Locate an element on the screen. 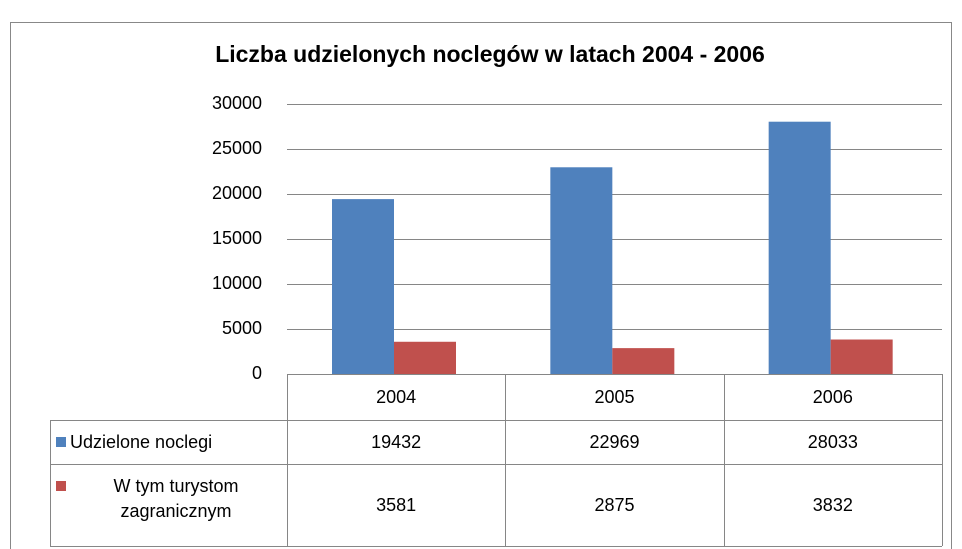 This screenshot has height=549, width=962. y-tick-label: 20000 is located at coordinates (237, 193).